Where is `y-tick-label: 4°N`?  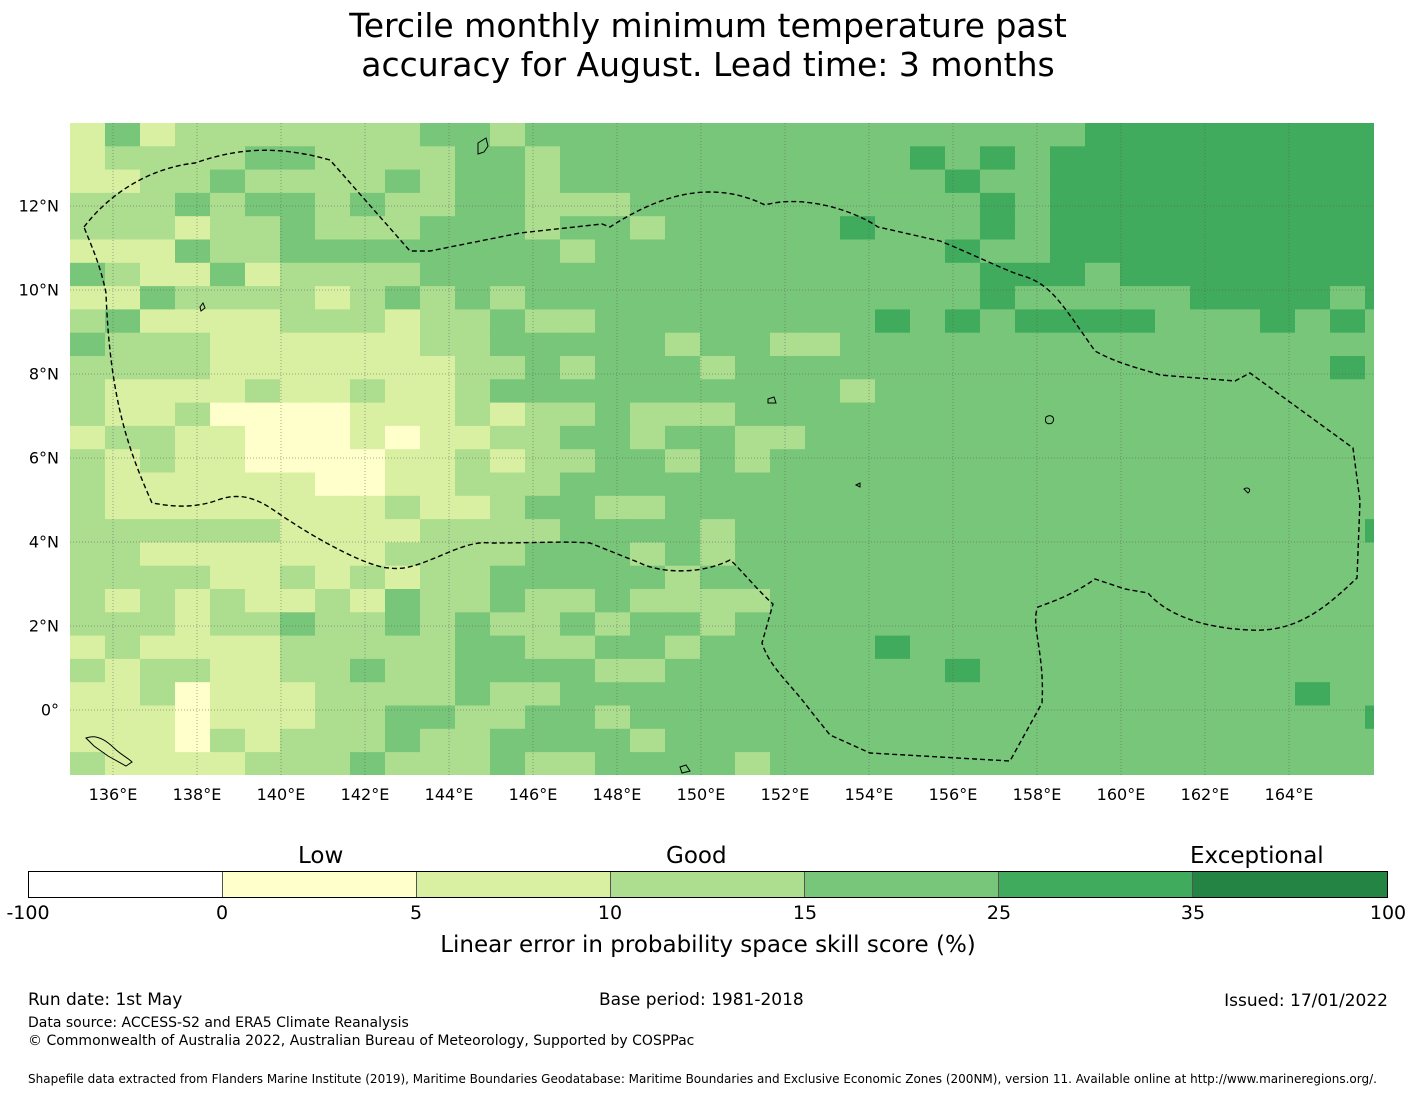 y-tick-label: 4°N is located at coordinates (43, 542).